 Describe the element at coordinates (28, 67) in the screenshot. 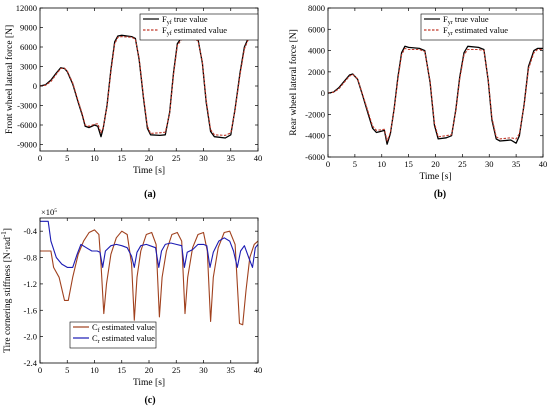

I see `y-tick-label: 3000` at that location.